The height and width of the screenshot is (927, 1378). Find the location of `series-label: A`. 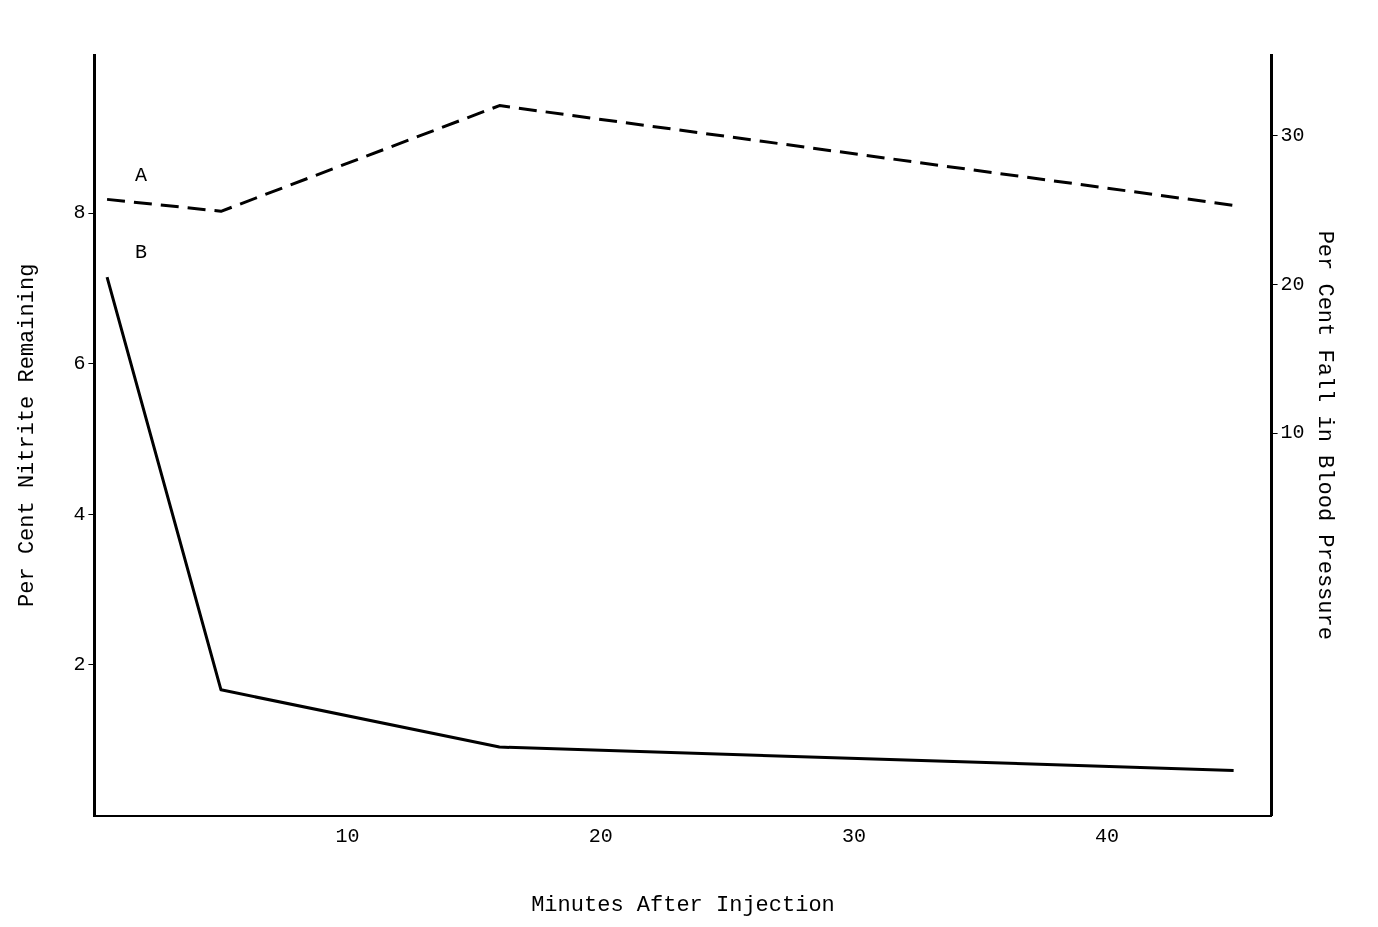

series-label: A is located at coordinates (141, 175).